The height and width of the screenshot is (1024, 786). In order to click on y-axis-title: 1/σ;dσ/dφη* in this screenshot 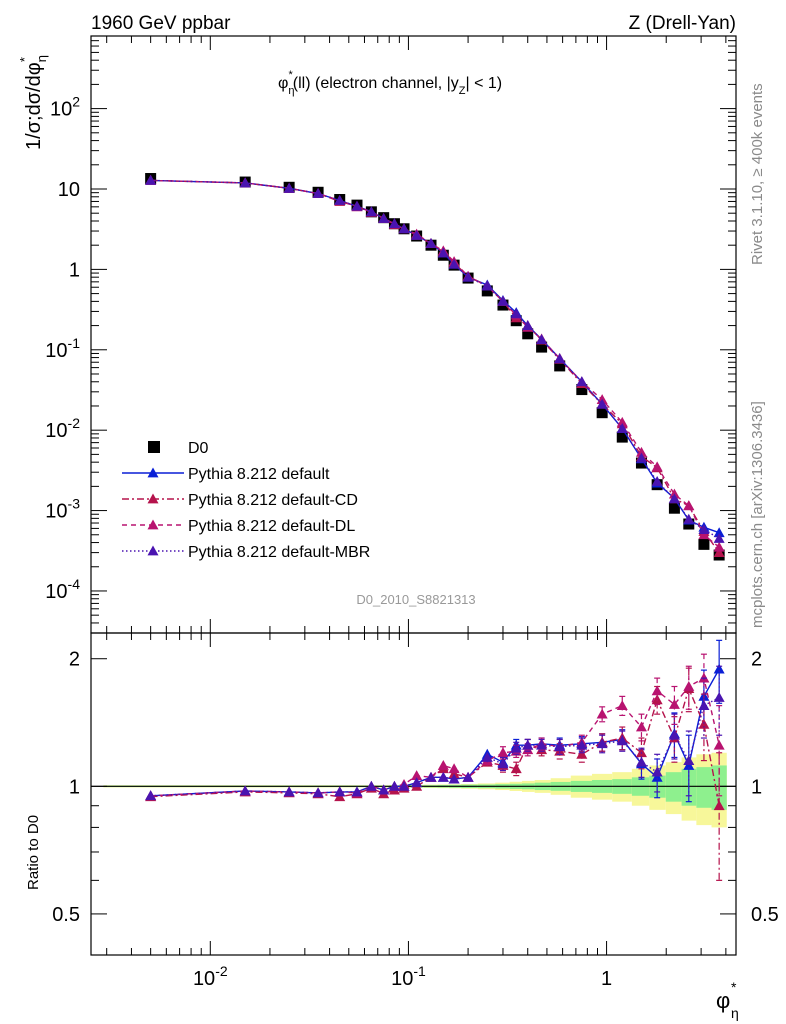, I will do `click(33, 102)`.